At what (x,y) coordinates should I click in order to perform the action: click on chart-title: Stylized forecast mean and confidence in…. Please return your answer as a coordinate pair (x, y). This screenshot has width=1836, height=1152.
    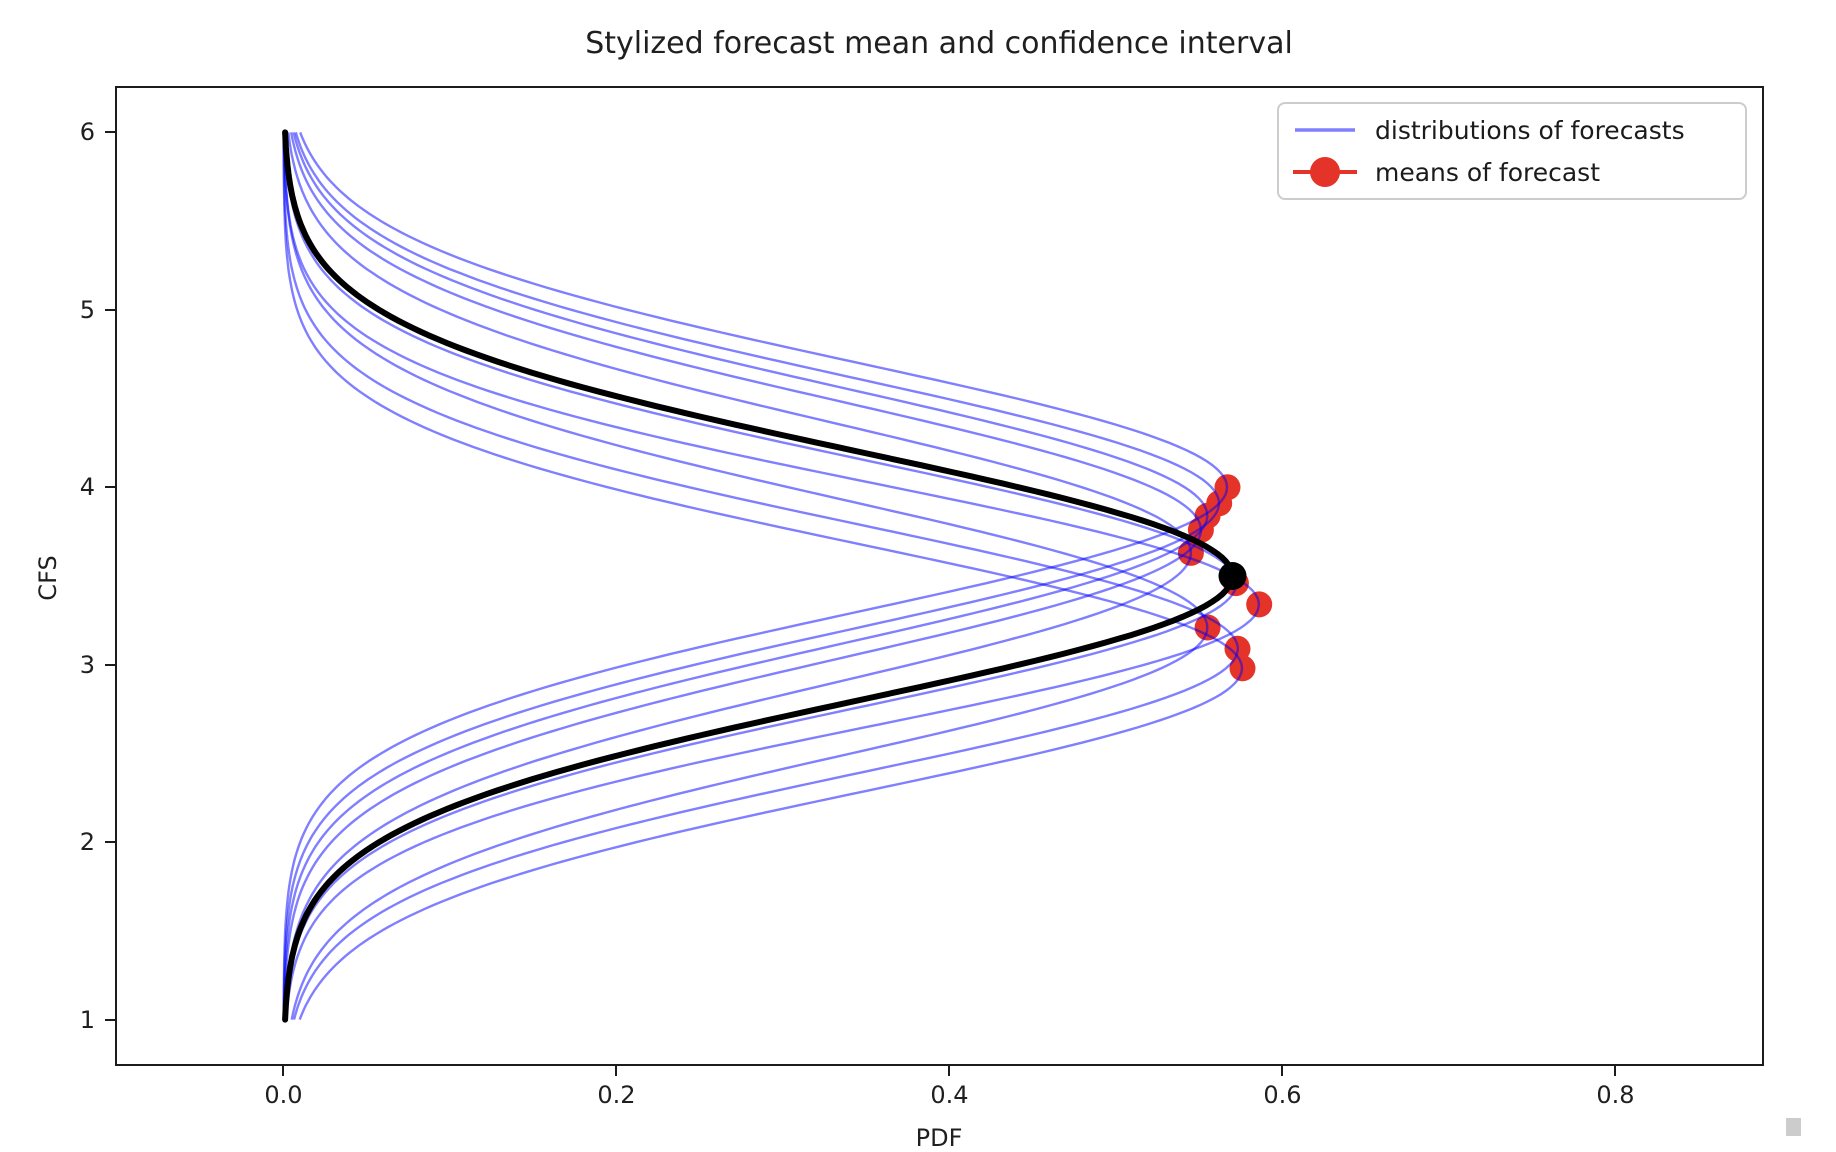
    Looking at the image, I should click on (939, 43).